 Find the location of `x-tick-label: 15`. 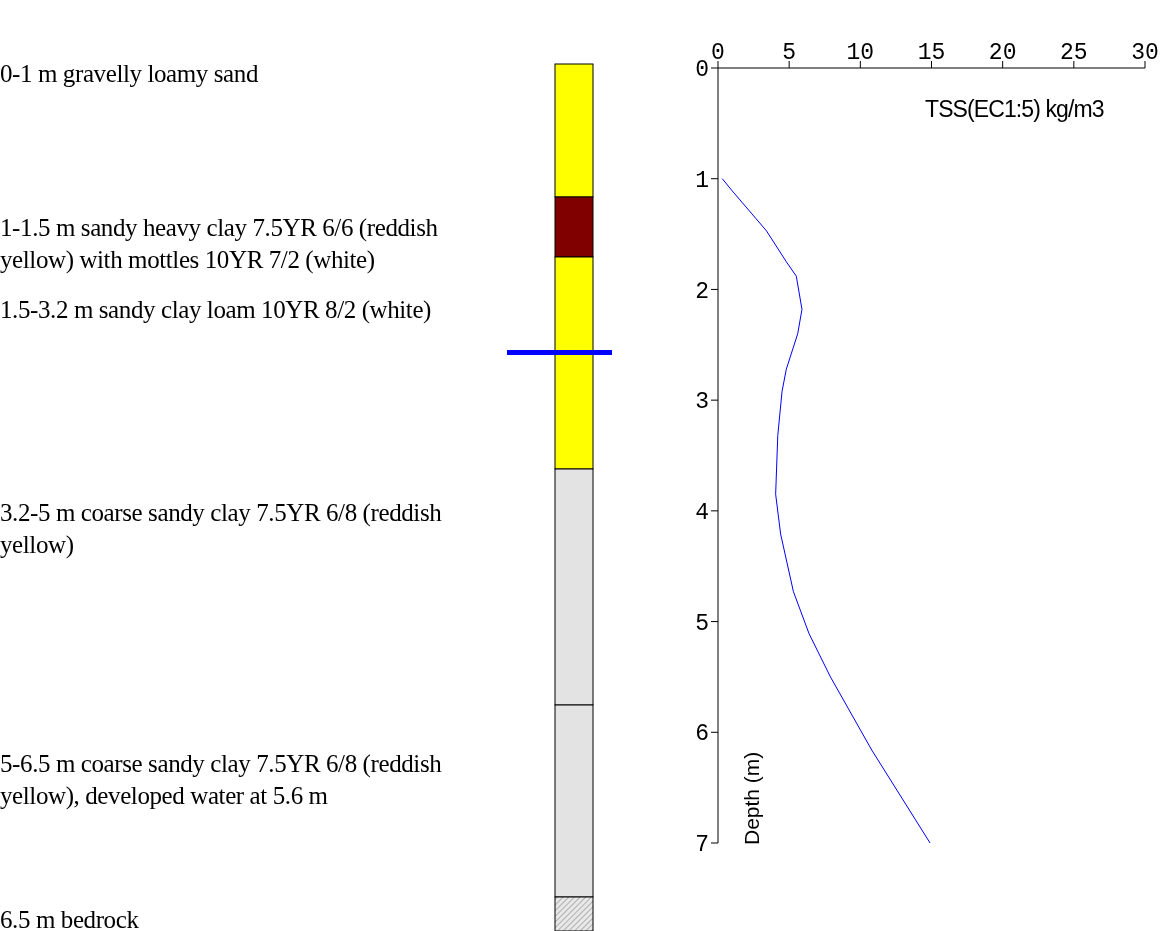

x-tick-label: 15 is located at coordinates (931, 53).